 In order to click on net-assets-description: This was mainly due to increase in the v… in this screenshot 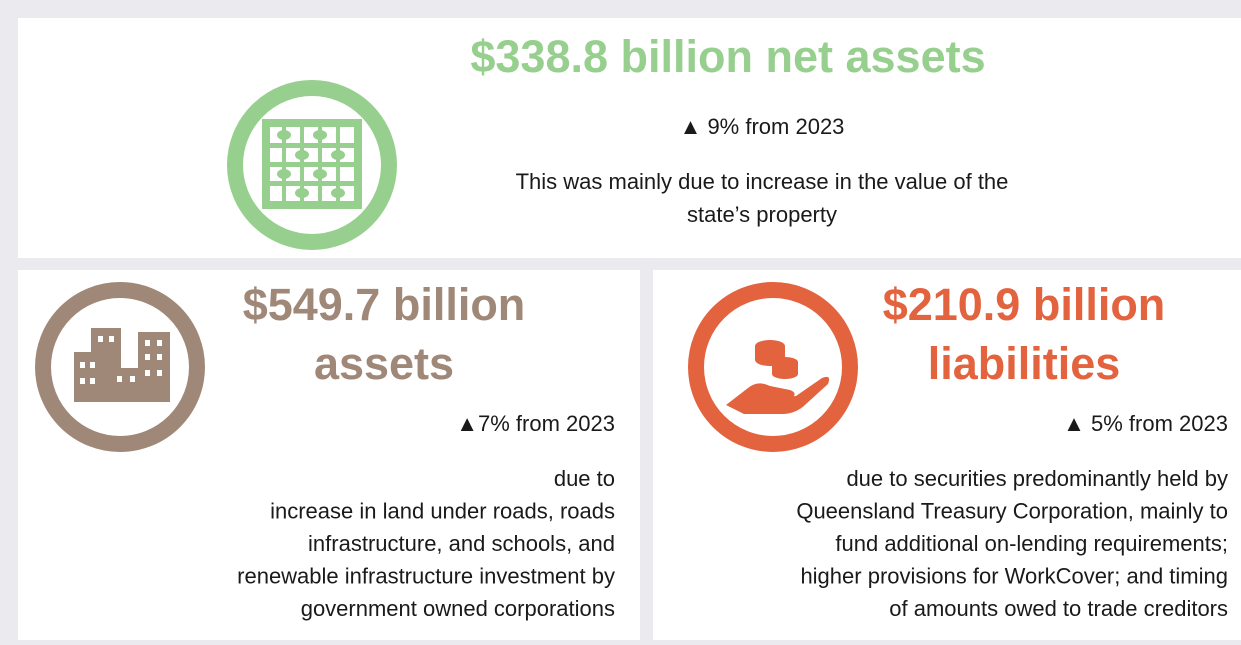, I will do `click(762, 181)`.